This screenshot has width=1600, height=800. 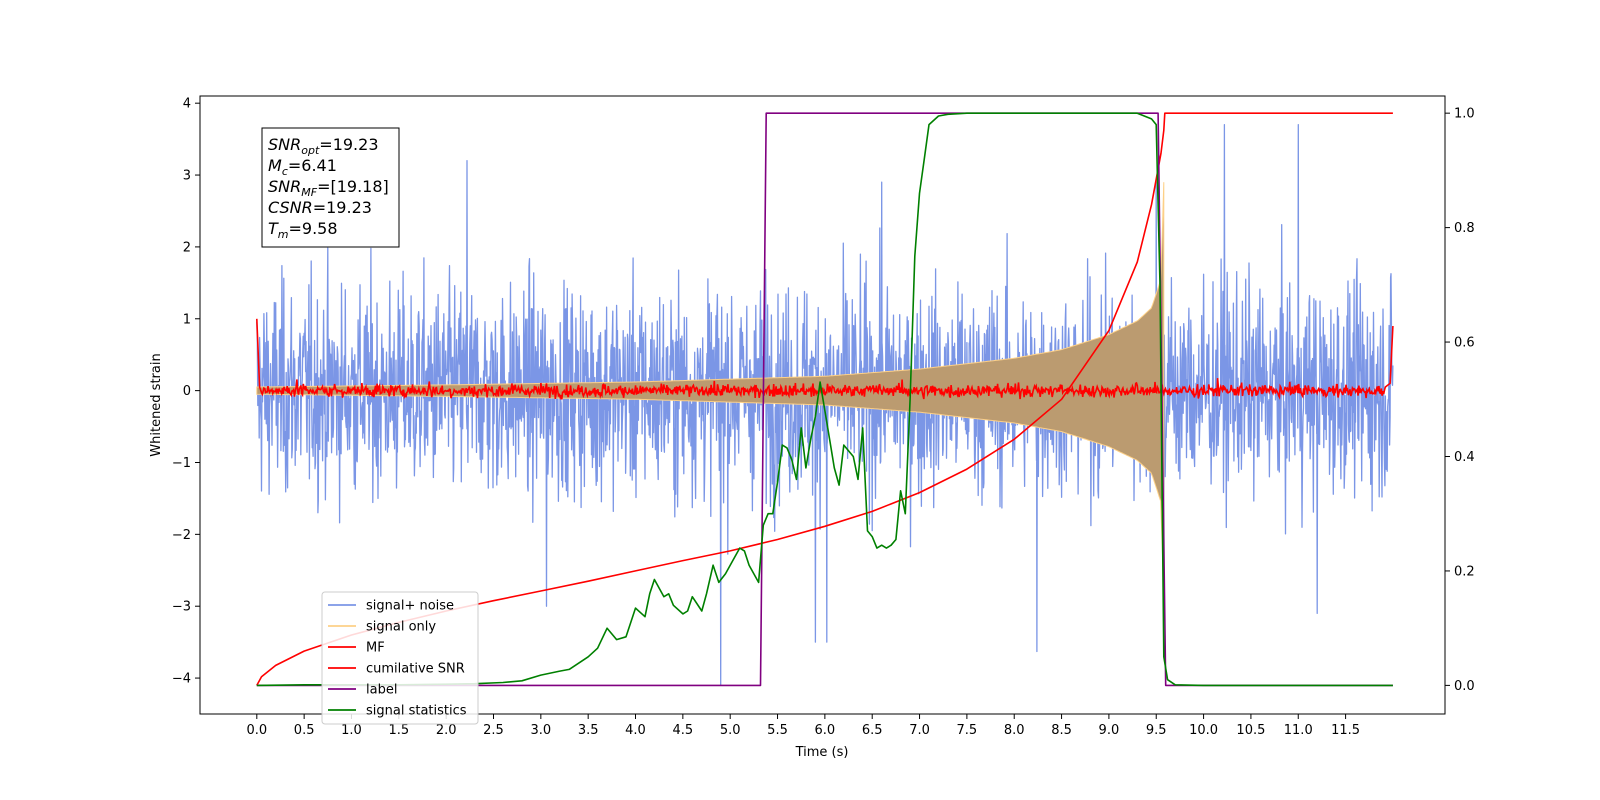 What do you see at coordinates (187, 391) in the screenshot?
I see `y-tick-label: 0` at bounding box center [187, 391].